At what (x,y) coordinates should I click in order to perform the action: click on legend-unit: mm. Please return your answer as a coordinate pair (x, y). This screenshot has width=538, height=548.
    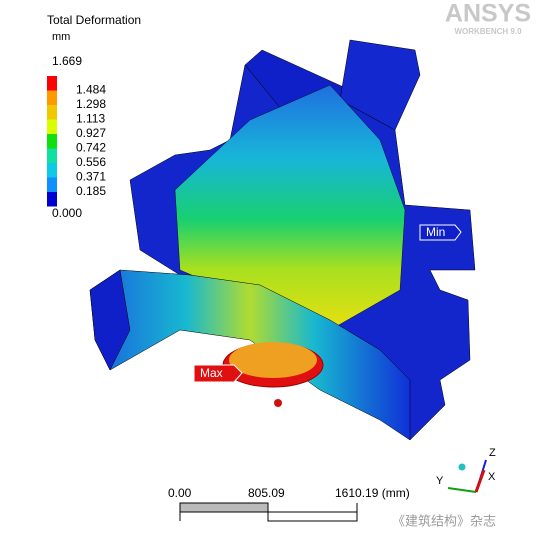
    Looking at the image, I should click on (61, 37).